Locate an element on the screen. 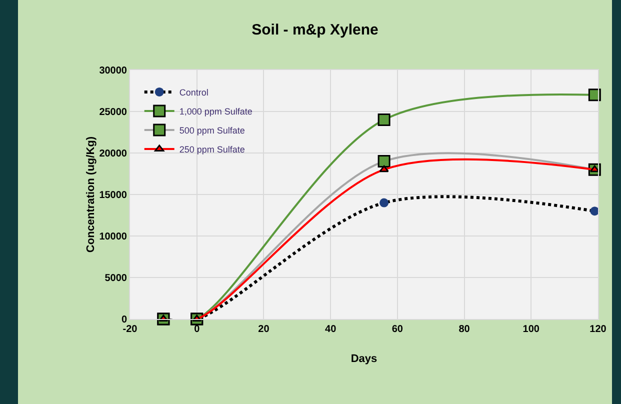 Image resolution: width=621 pixels, height=404 pixels. legend-label: 250 ppm Sulfate is located at coordinates (212, 149).